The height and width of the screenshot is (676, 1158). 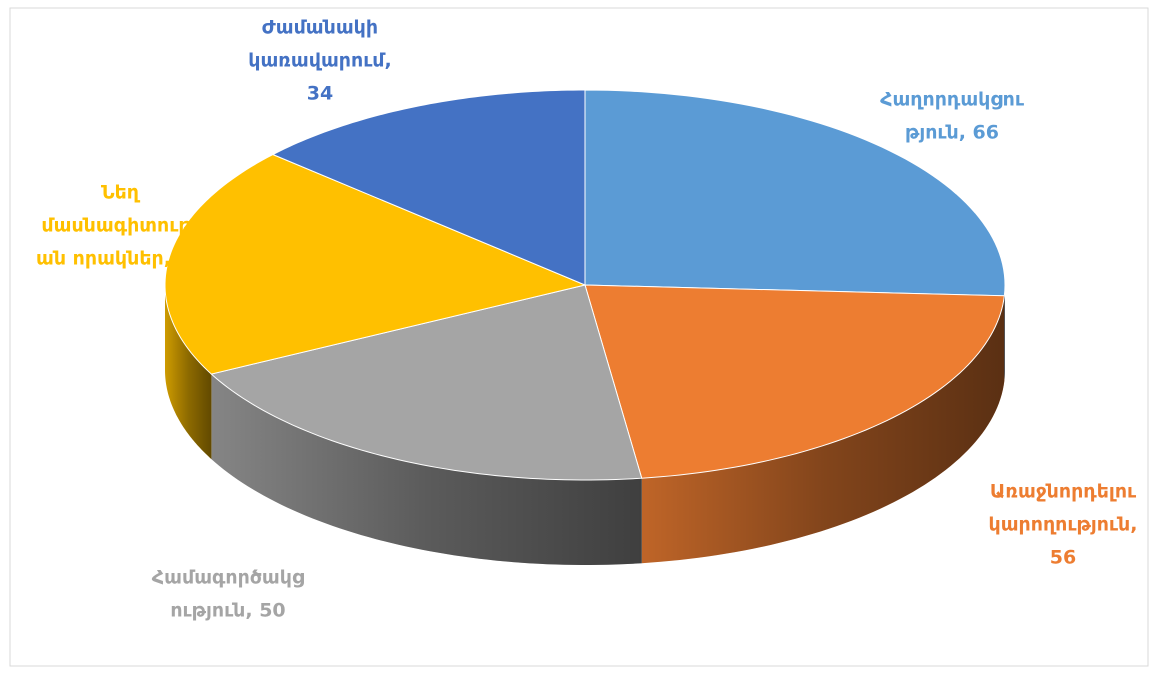 I want to click on data-label: մասնագիտությ, so click(x=119, y=226).